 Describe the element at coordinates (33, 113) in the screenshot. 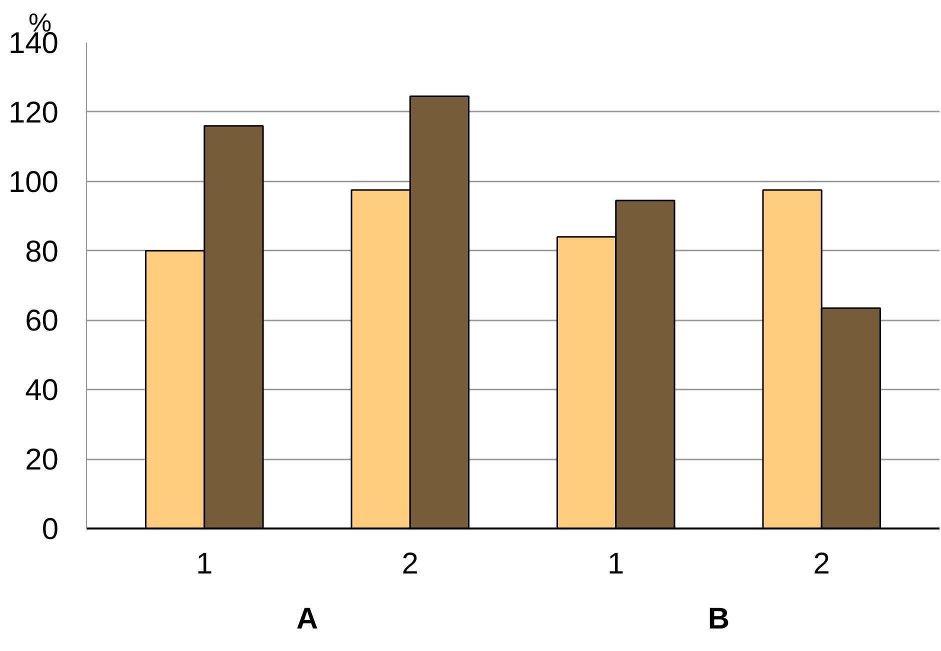

I see `y-tick-label: 120` at that location.